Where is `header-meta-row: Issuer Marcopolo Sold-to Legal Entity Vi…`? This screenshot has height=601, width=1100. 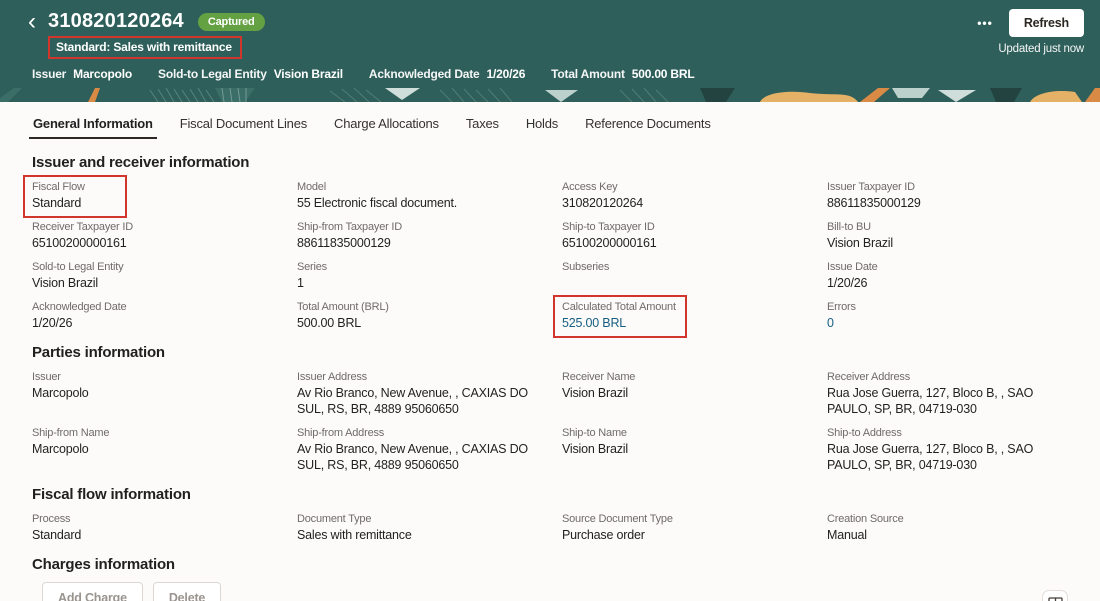 header-meta-row: Issuer Marcopolo Sold-to Legal Entity Vi… is located at coordinates (558, 74).